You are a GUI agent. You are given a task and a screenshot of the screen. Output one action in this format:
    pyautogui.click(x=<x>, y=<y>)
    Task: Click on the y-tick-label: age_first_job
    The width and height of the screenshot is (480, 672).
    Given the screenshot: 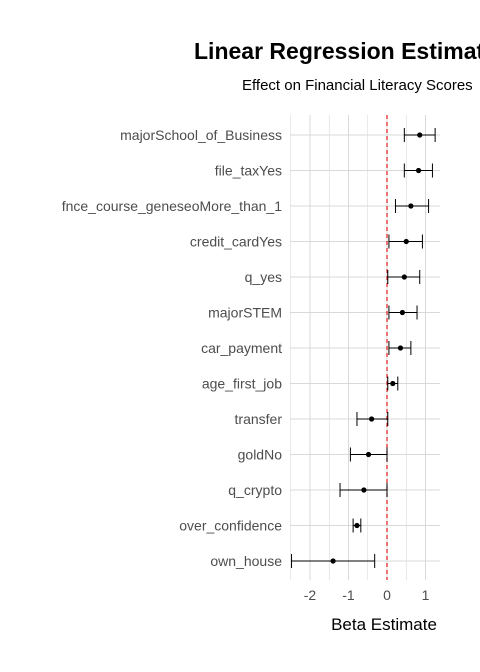 What is the action you would take?
    pyautogui.click(x=242, y=384)
    